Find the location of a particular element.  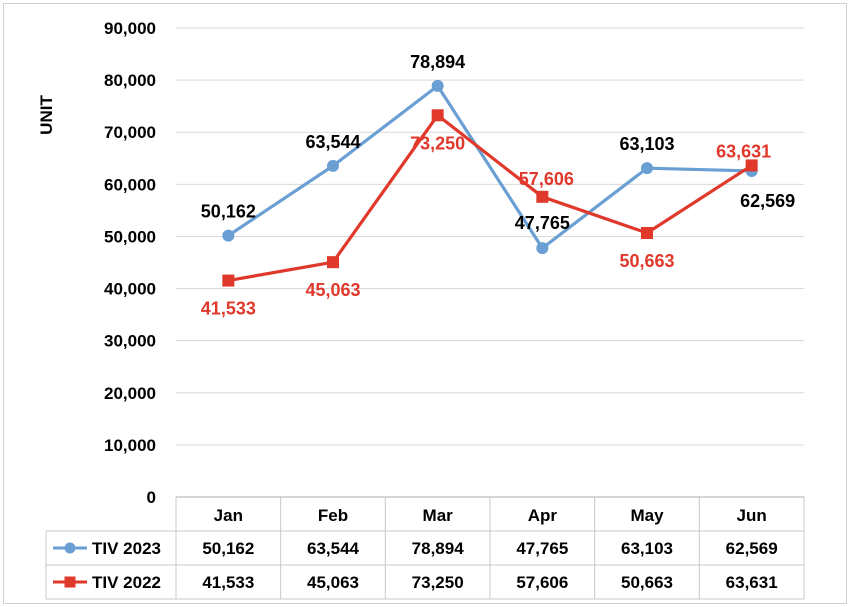

data-label: 45,063 is located at coordinates (332, 290).